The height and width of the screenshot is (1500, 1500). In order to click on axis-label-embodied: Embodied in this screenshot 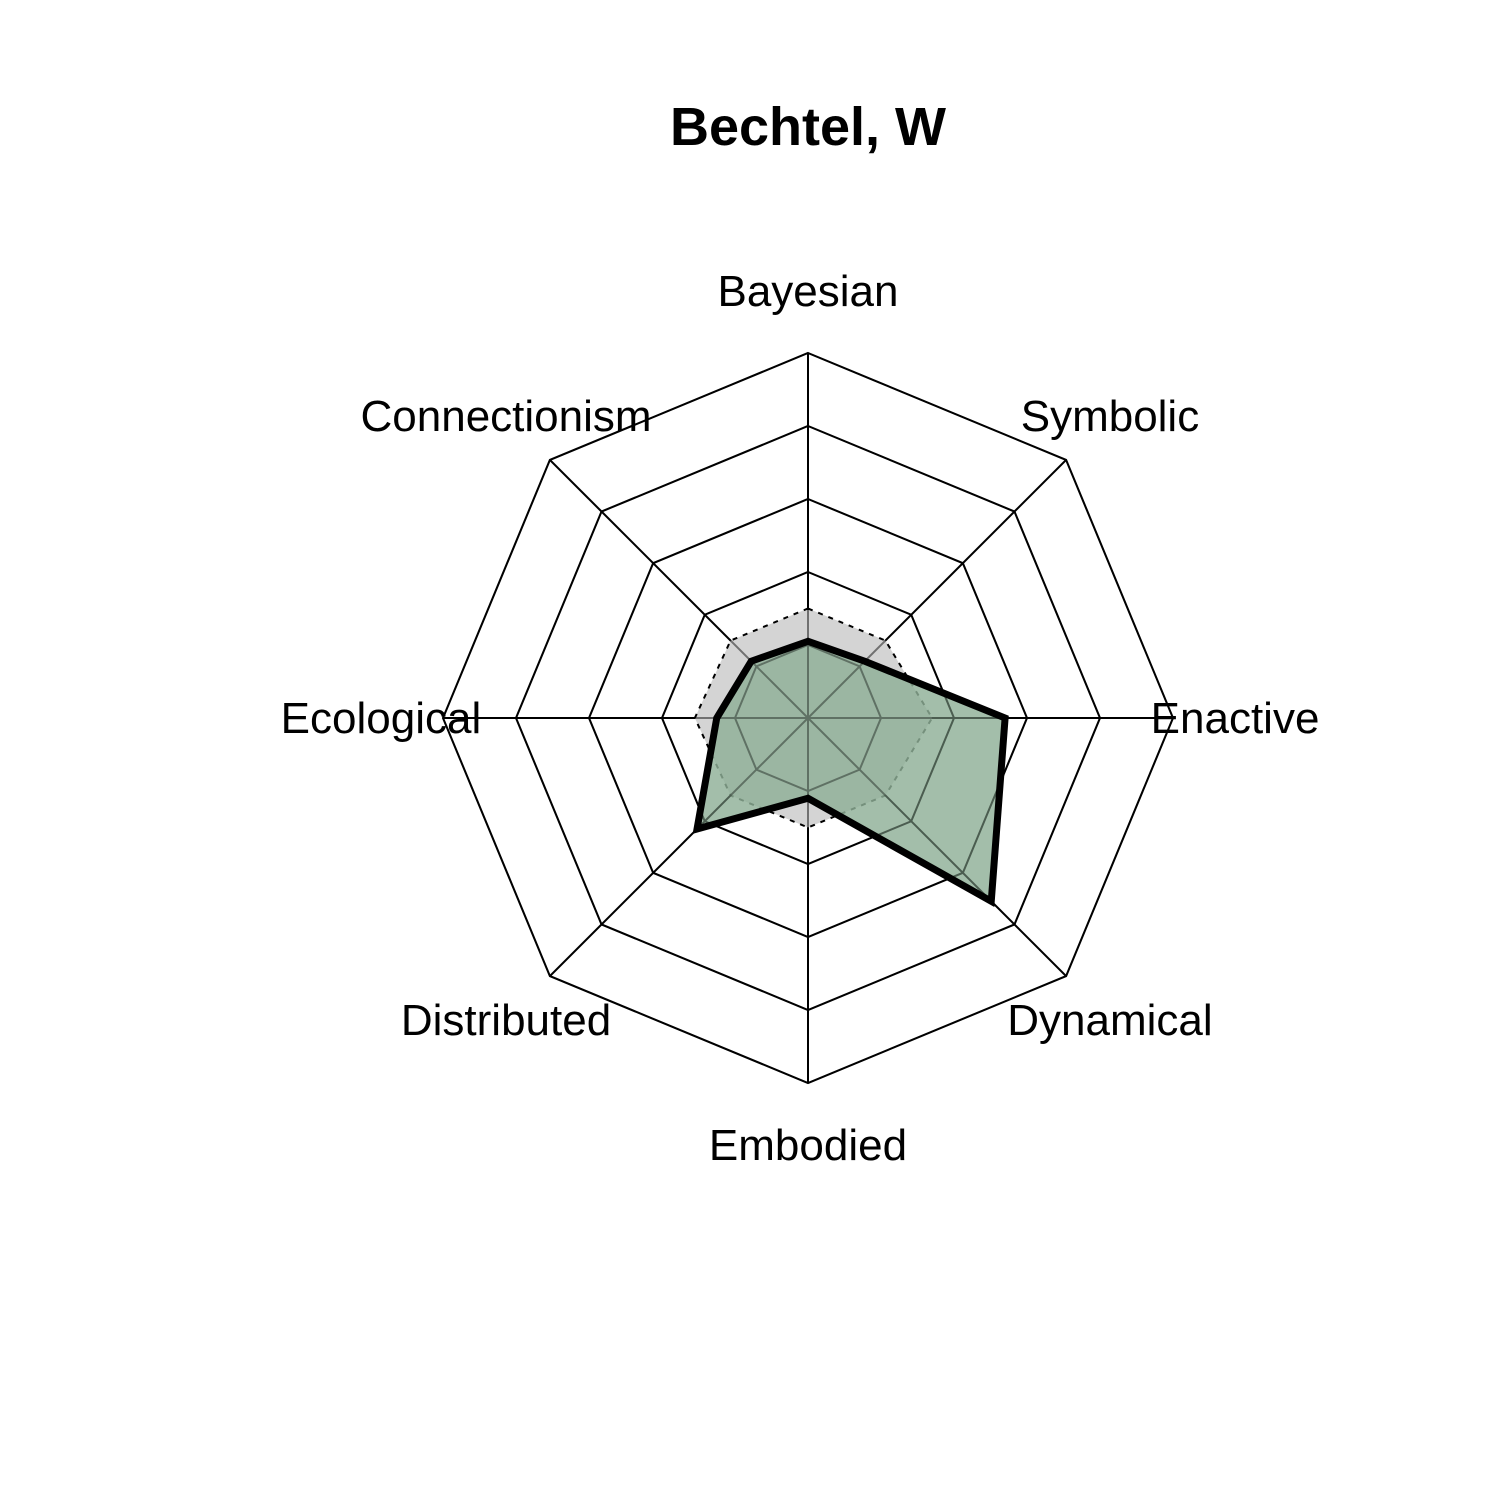, I will do `click(808, 1145)`.